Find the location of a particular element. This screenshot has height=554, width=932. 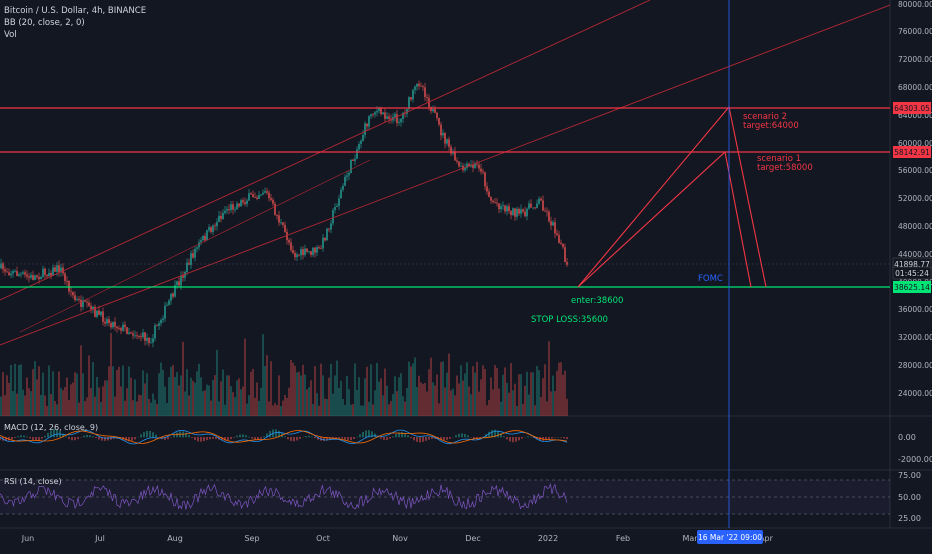

price-tick-label: 48000.00 is located at coordinates (915, 226).